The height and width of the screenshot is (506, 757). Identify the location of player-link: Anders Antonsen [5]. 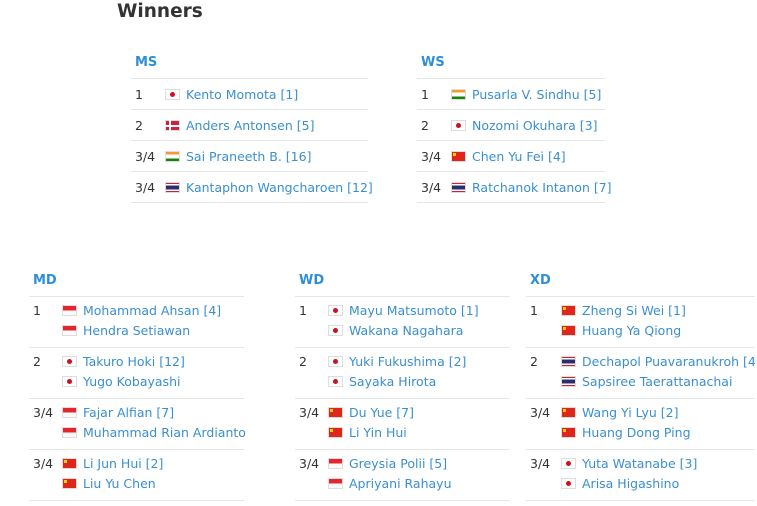
(250, 125).